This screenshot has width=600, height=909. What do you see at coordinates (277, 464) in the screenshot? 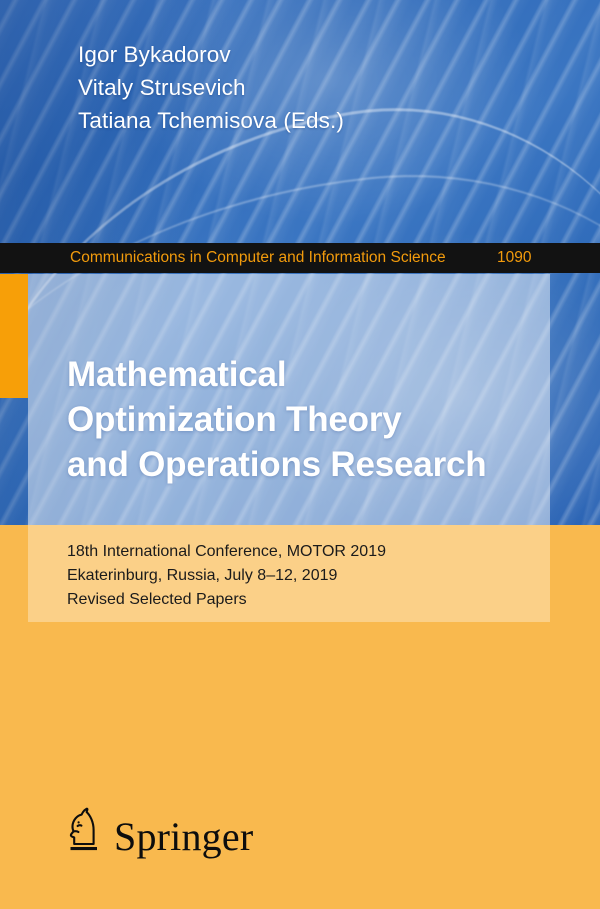
I see `title-line-3: and Operations Research` at bounding box center [277, 464].